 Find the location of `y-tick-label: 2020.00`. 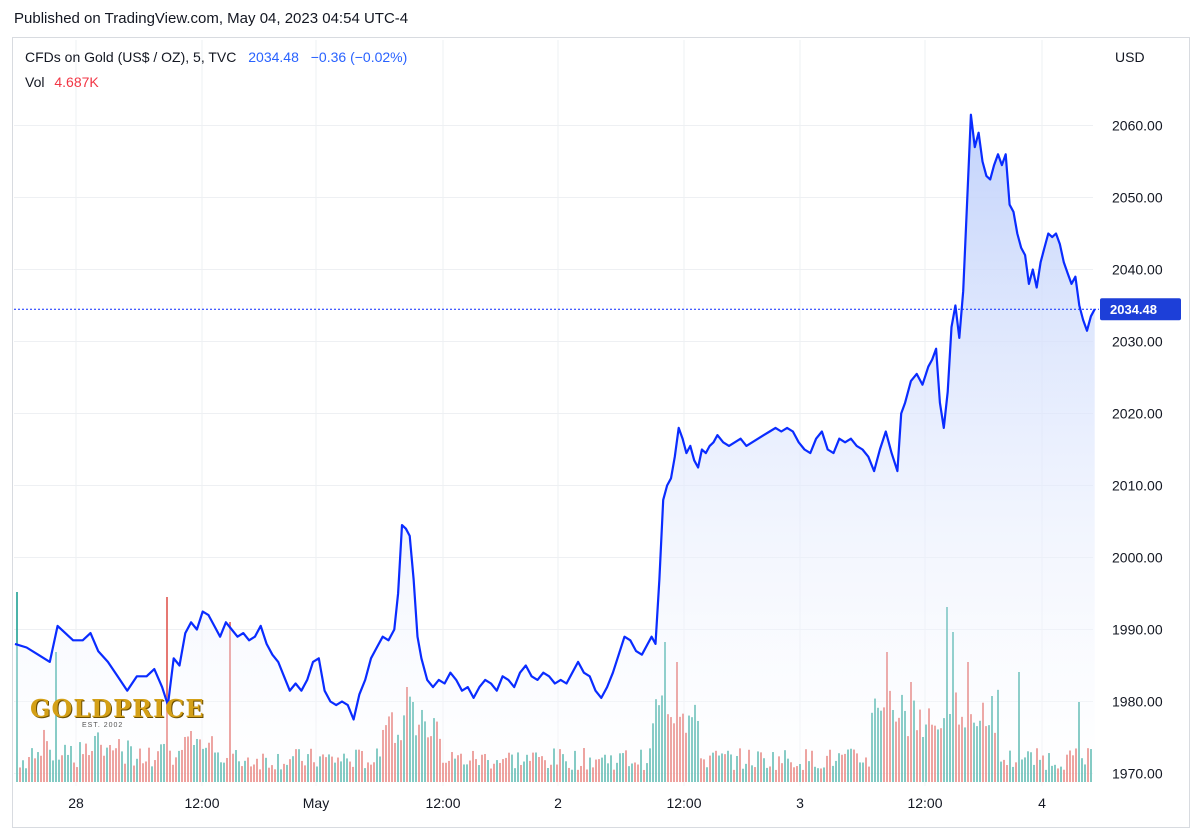

y-tick-label: 2020.00 is located at coordinates (1137, 414).